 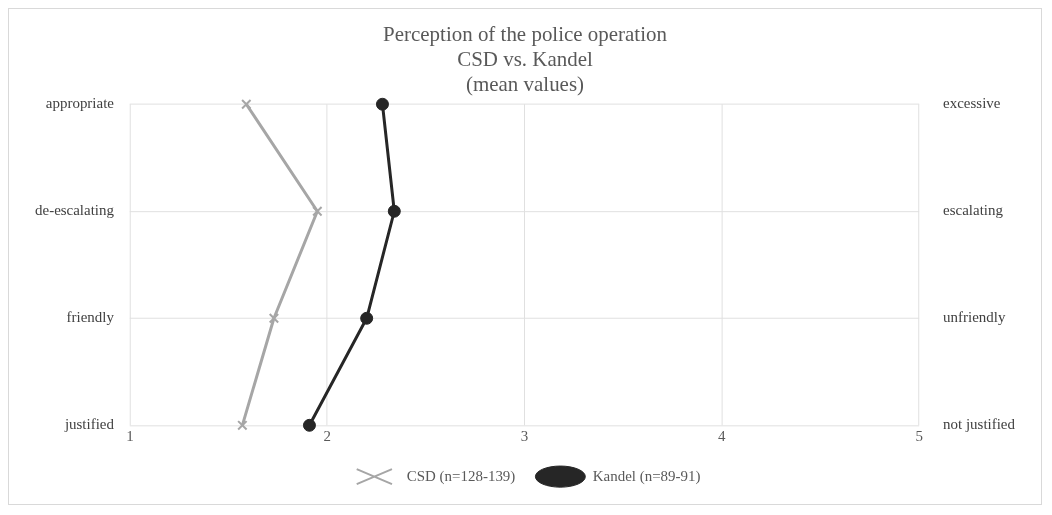 I want to click on chart-title: Perception of the police operation CSD vs. Kandel (mean values), so click(x=525, y=59).